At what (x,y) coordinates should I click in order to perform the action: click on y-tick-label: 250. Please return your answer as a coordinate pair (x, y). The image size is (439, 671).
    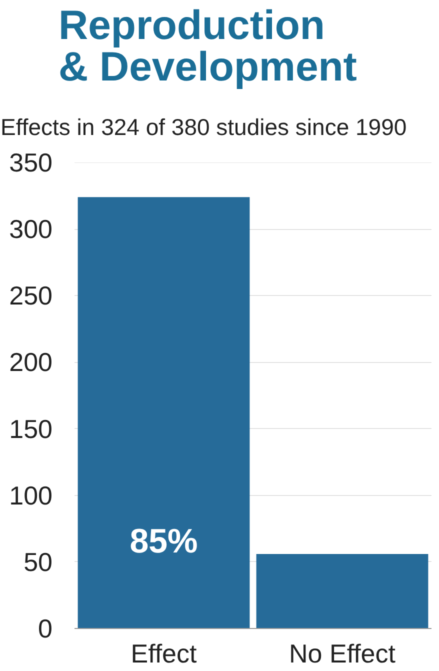
    Looking at the image, I should click on (31, 295).